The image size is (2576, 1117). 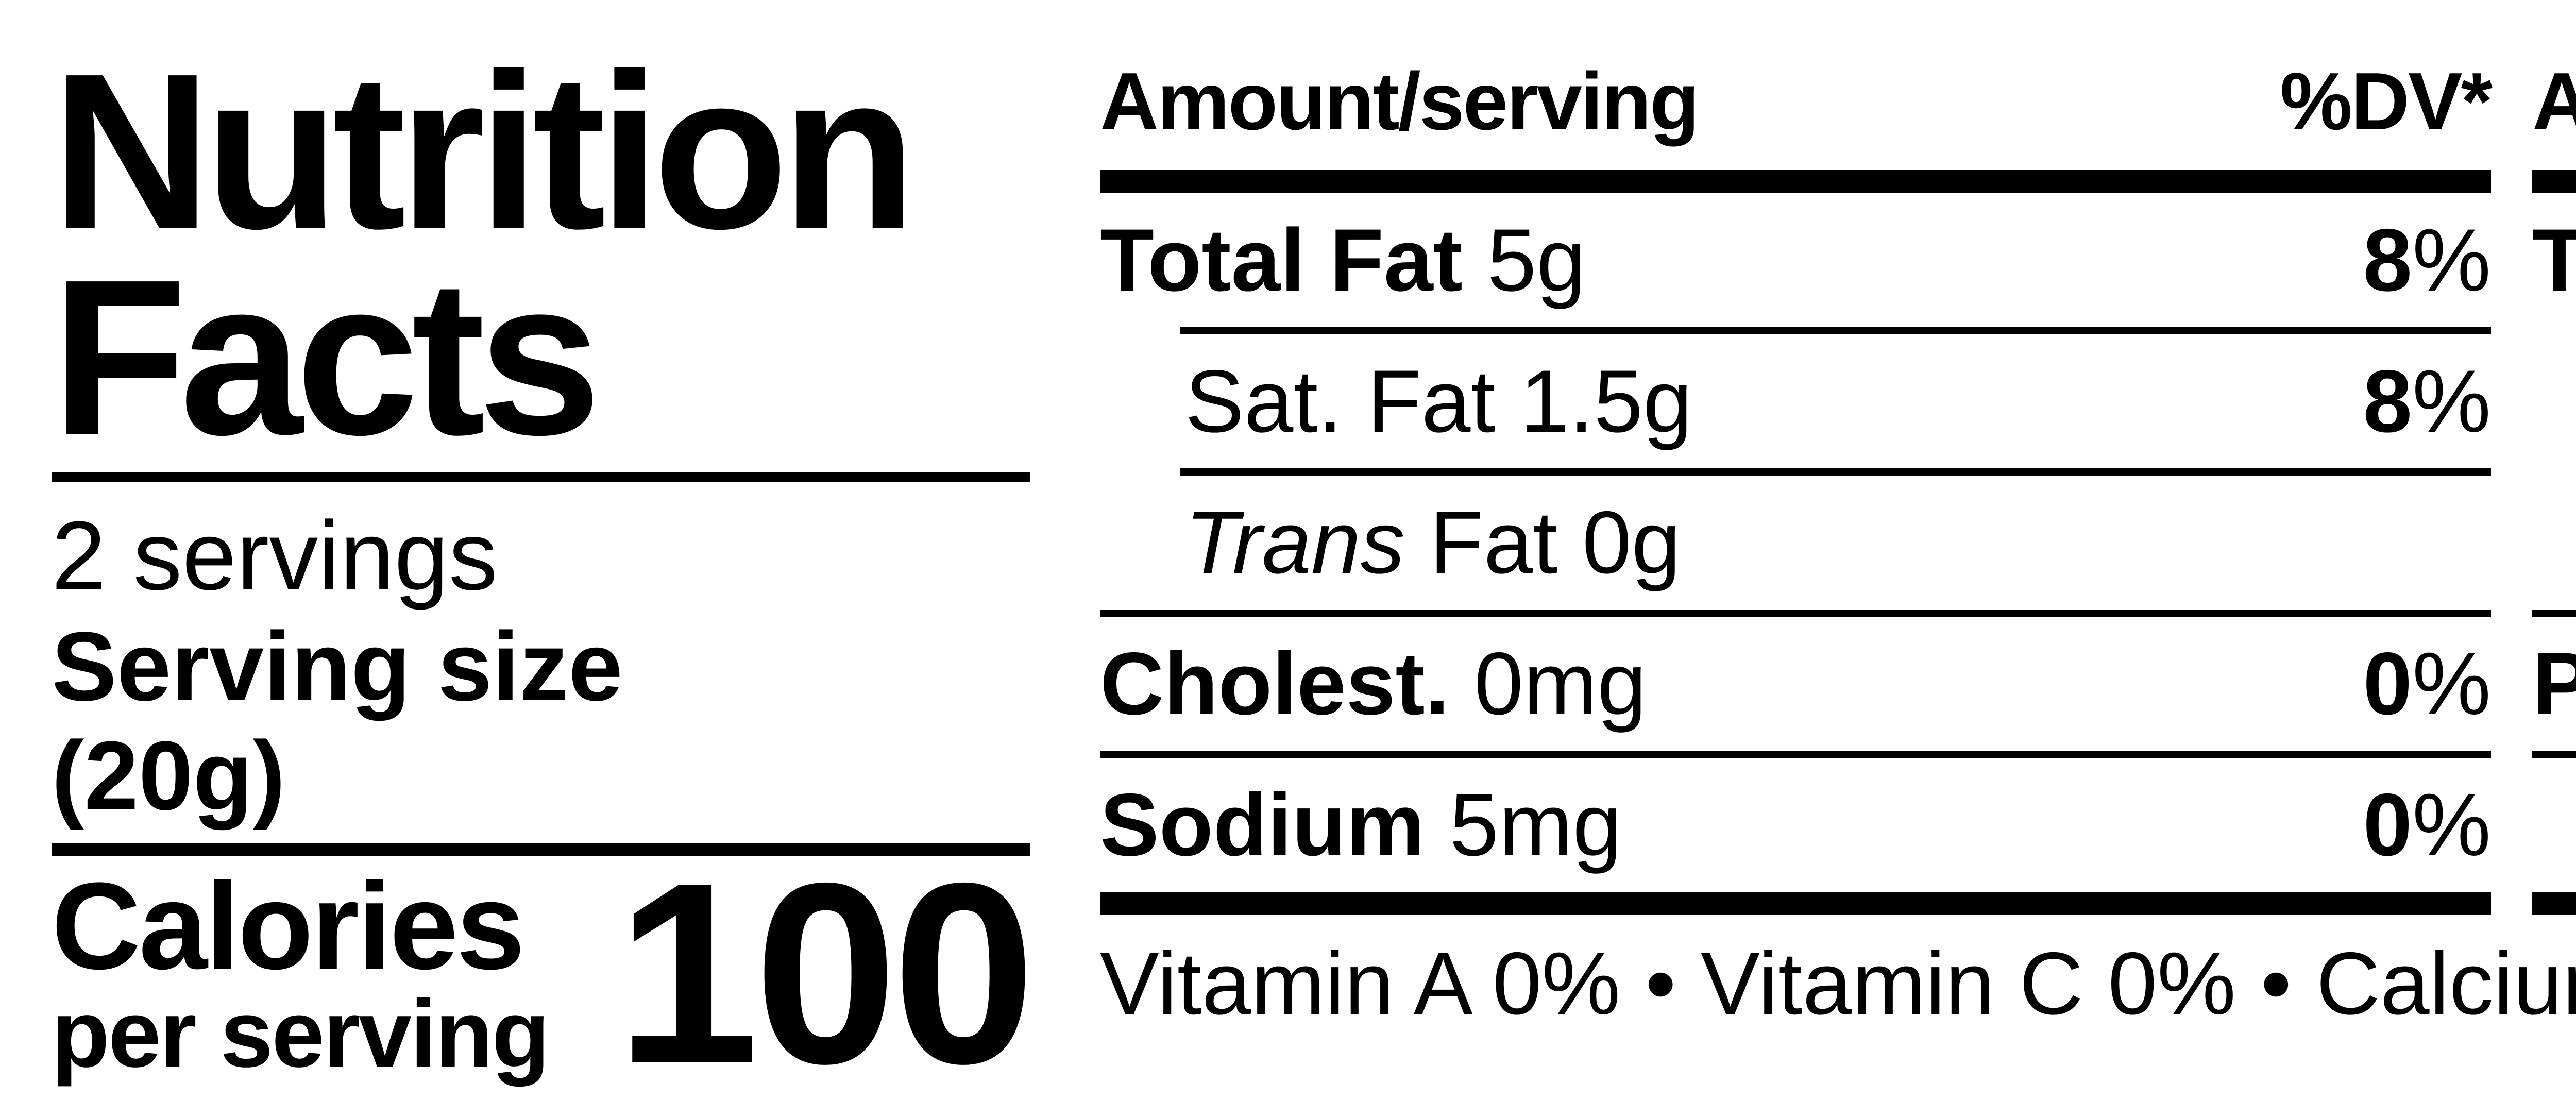 I want to click on servings-per-container: 2 servings, so click(x=275, y=556).